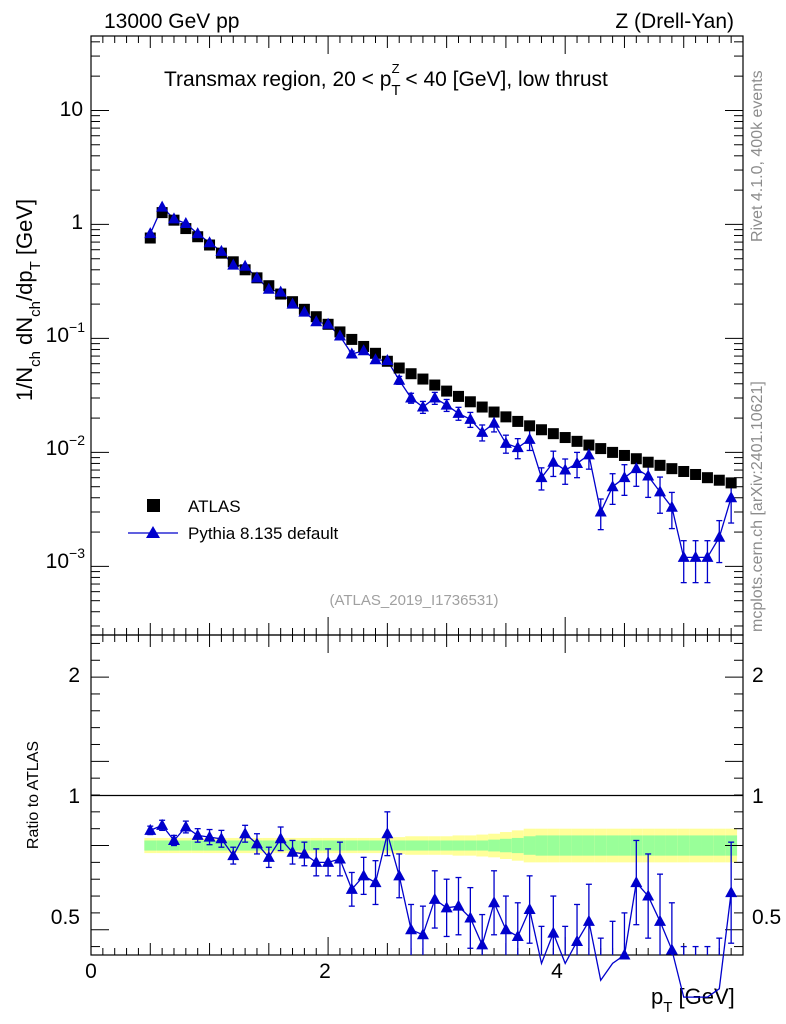 This screenshot has height=1024, width=786. I want to click on ratio-tick-label-right-1: 1, so click(758, 796).